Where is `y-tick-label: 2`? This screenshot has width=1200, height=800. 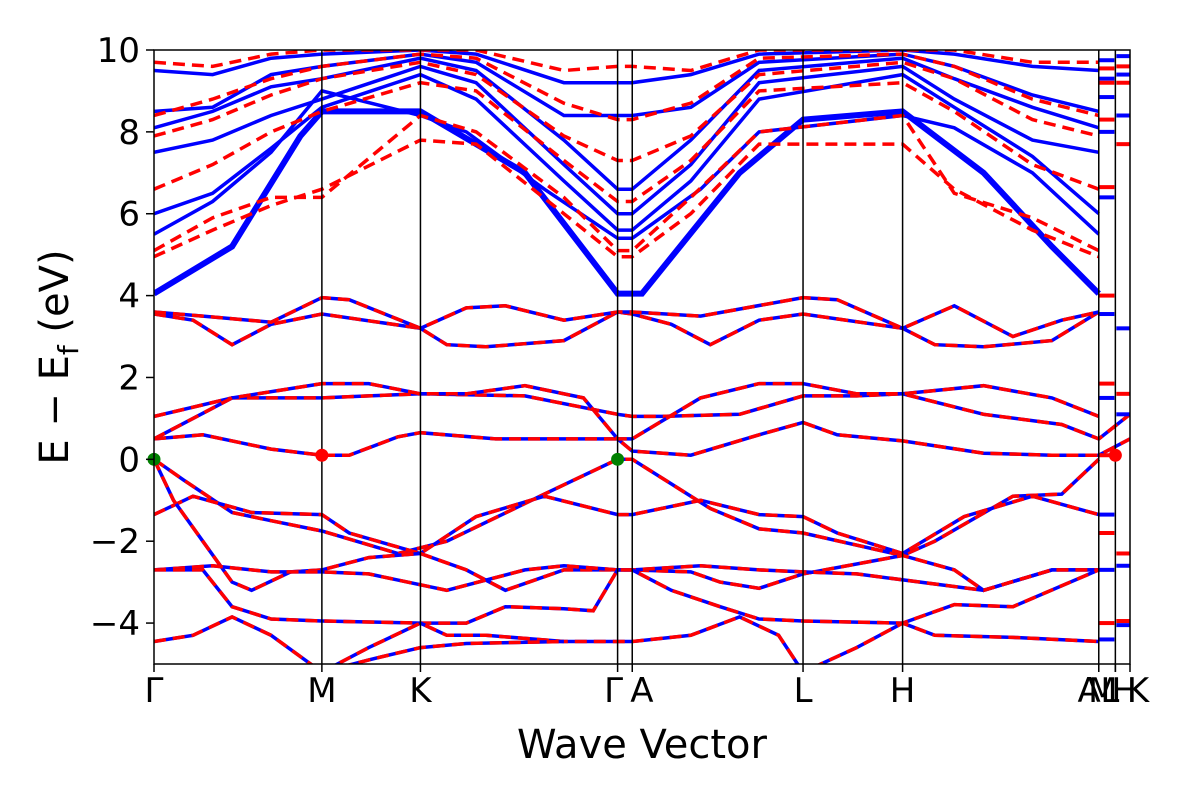 y-tick-label: 2 is located at coordinates (129, 378).